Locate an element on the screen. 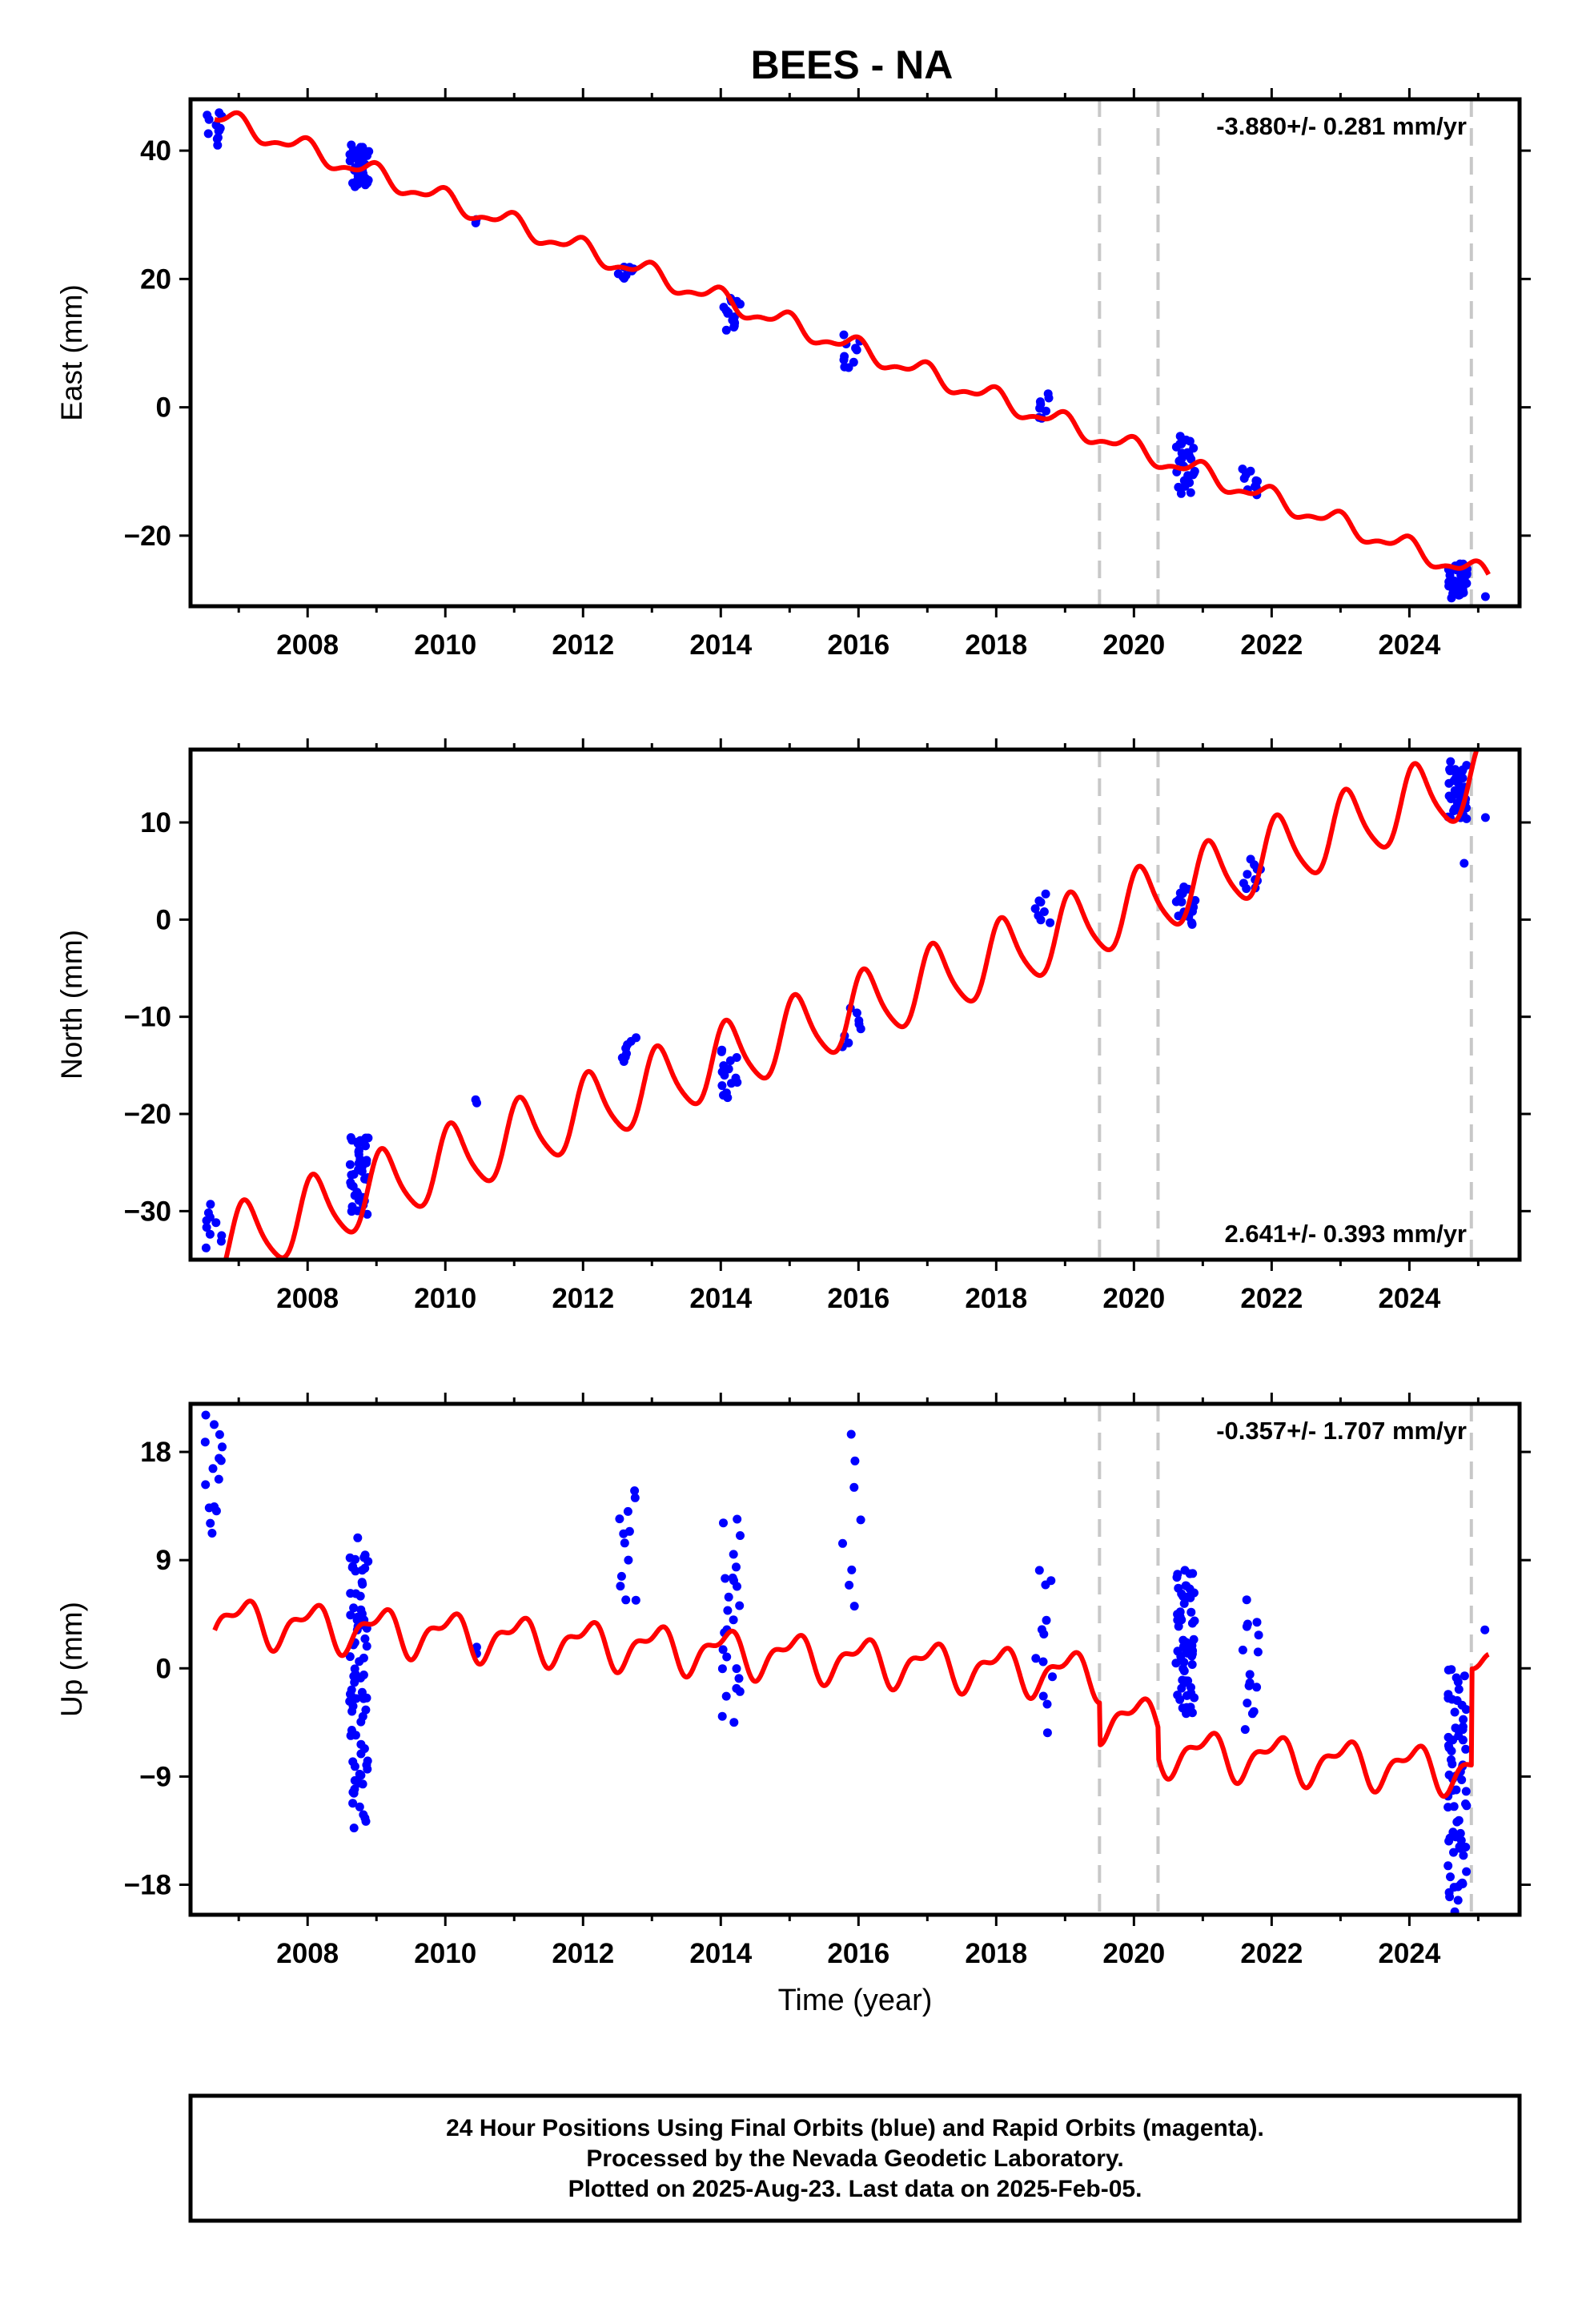 Image resolution: width=1582 pixels, height=2324 pixels. east-y-tick-label: 0 is located at coordinates (164, 408).